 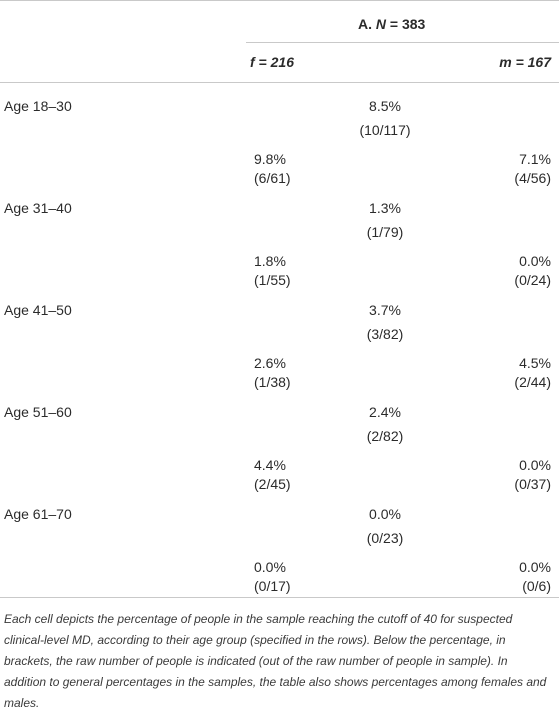 What do you see at coordinates (535, 159) in the screenshot?
I see `male-percentage: 7.1%` at bounding box center [535, 159].